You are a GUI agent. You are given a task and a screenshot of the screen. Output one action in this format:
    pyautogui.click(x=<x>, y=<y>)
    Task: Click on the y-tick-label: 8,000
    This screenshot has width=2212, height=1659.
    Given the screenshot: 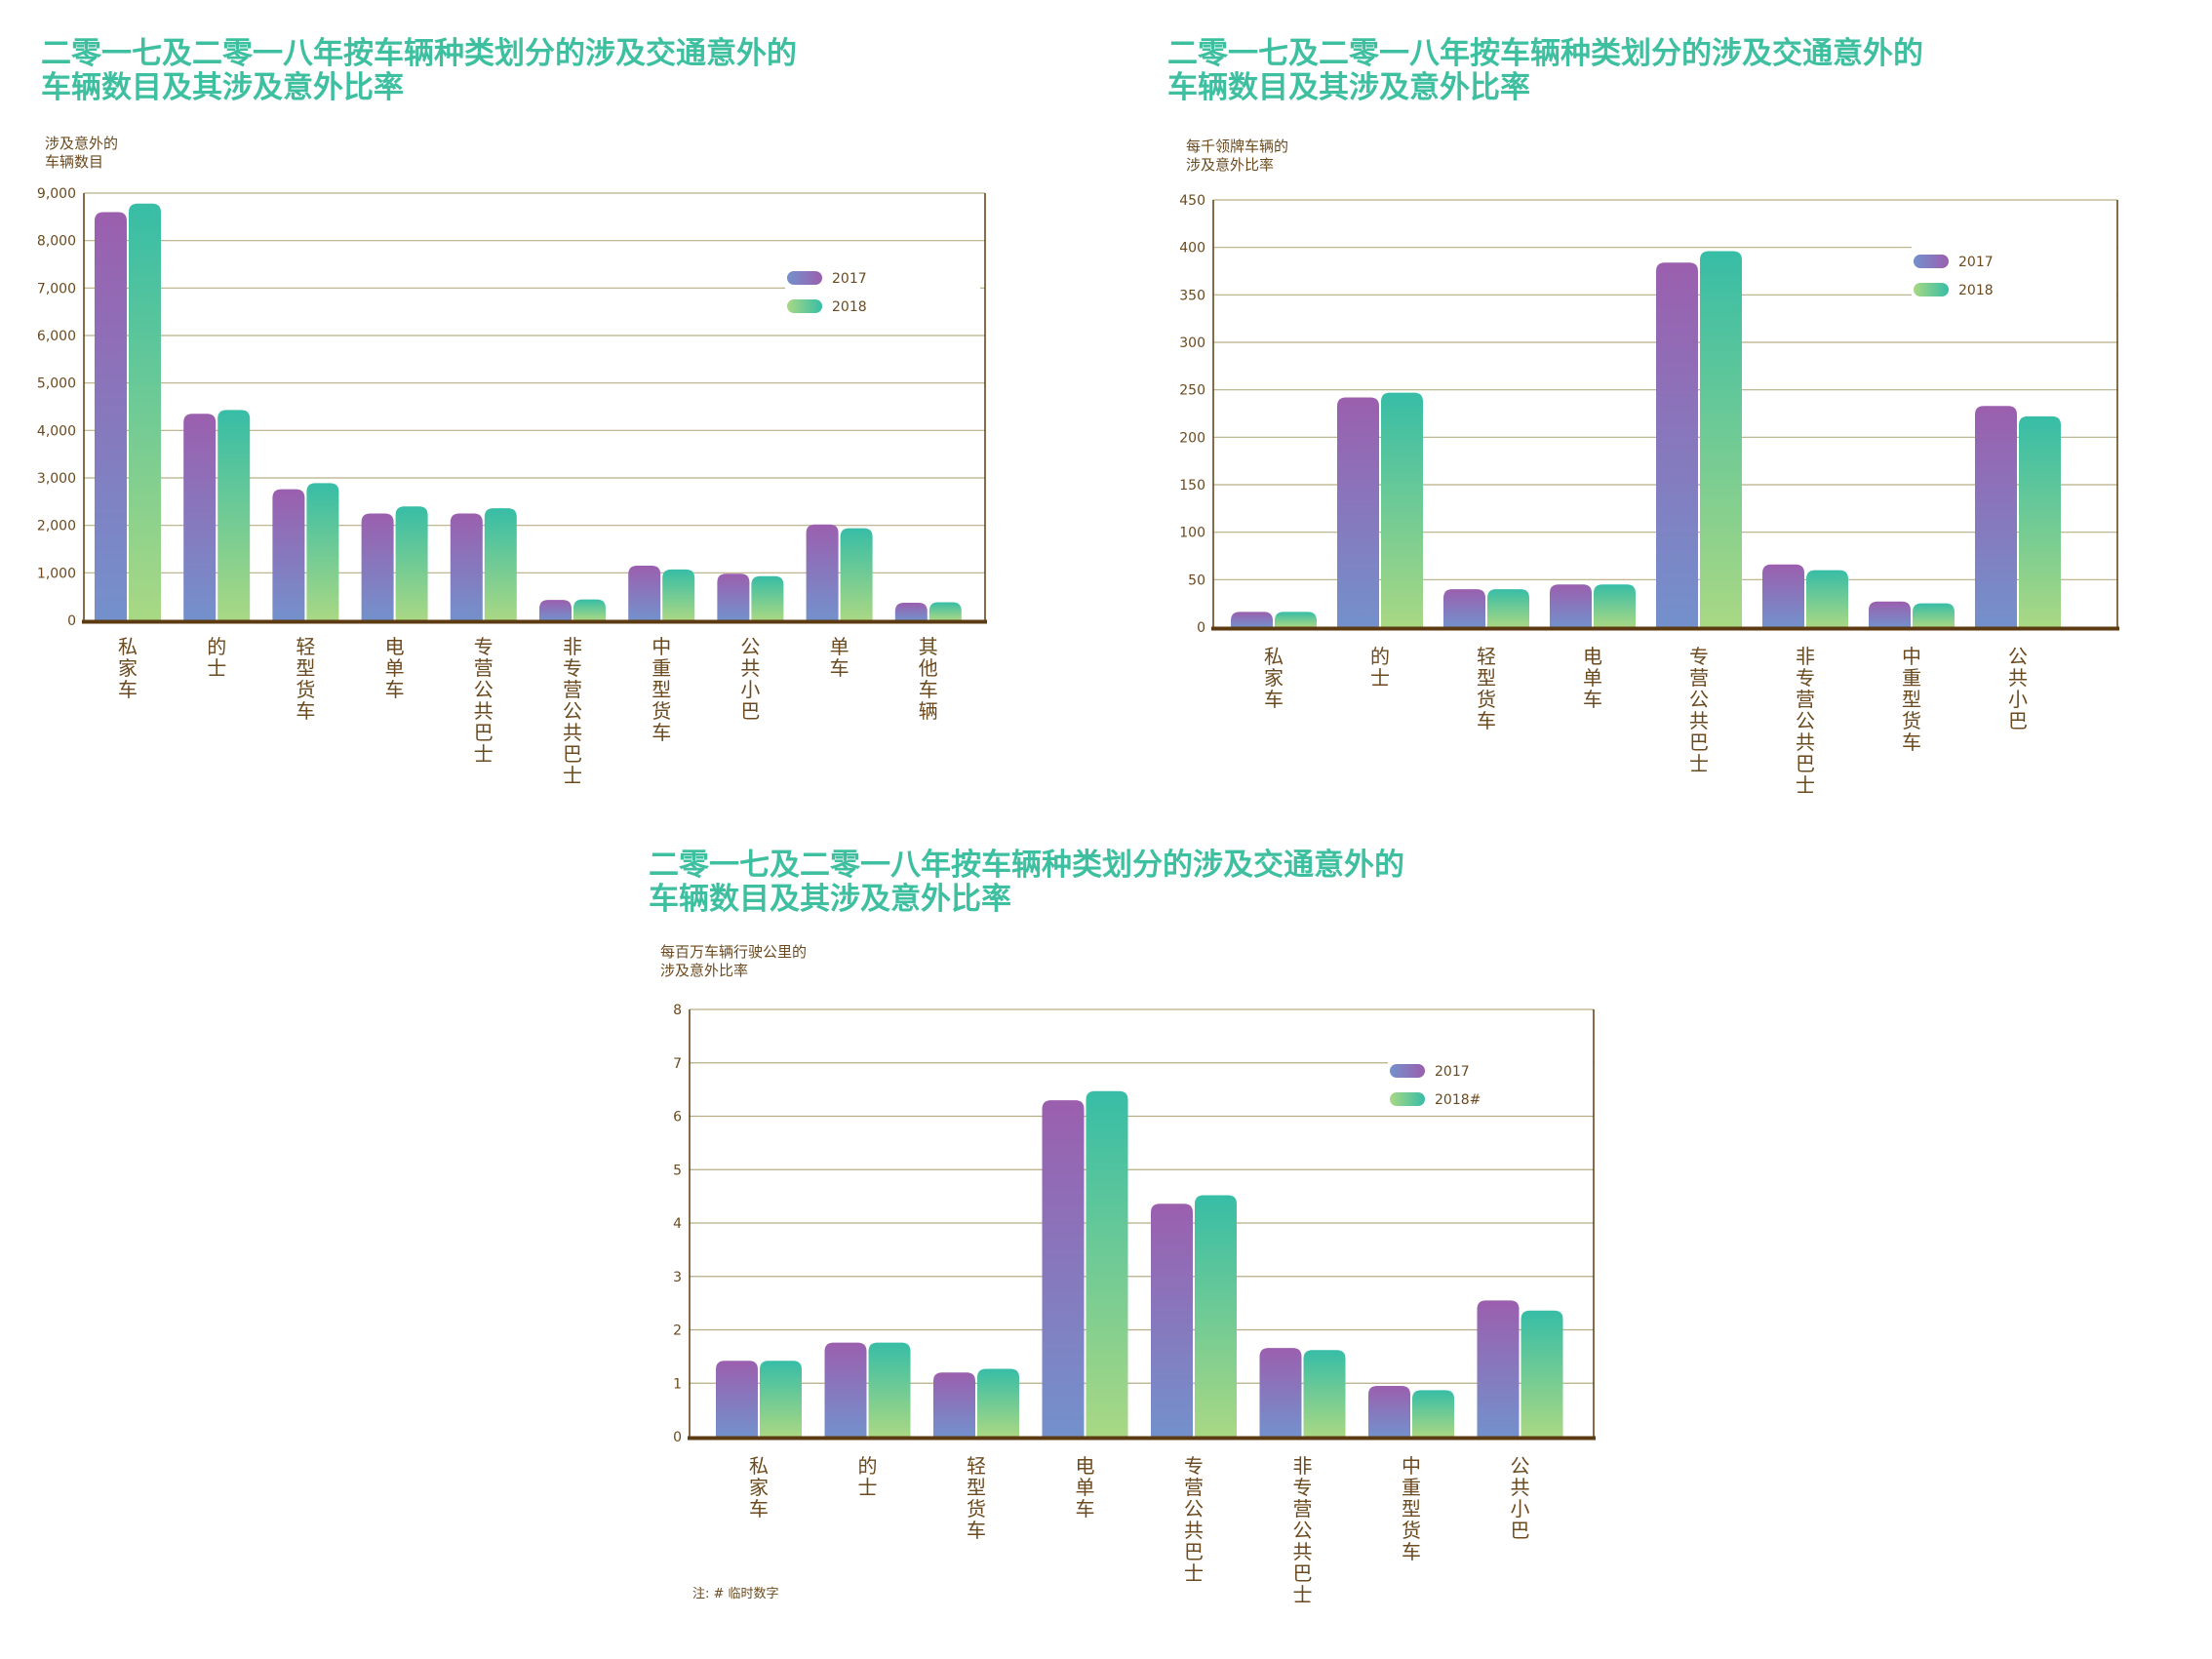 What is the action you would take?
    pyautogui.click(x=56, y=242)
    